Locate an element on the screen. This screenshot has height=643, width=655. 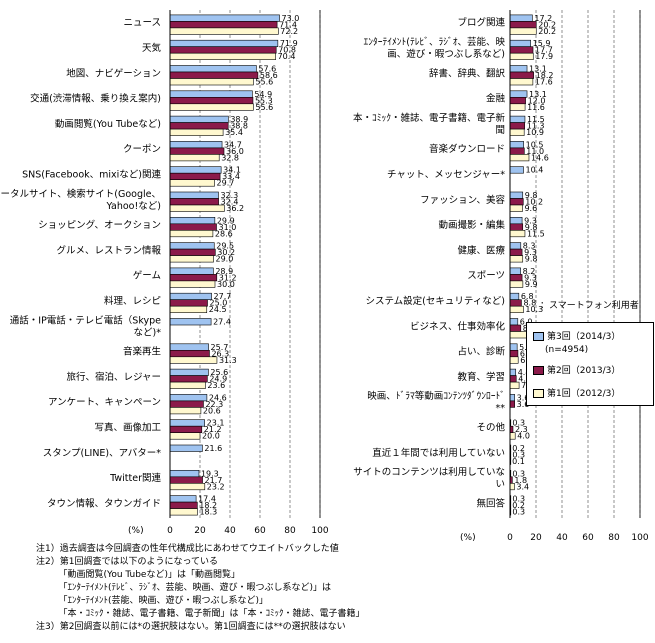
x-tick-label: 0 is located at coordinates (170, 531).